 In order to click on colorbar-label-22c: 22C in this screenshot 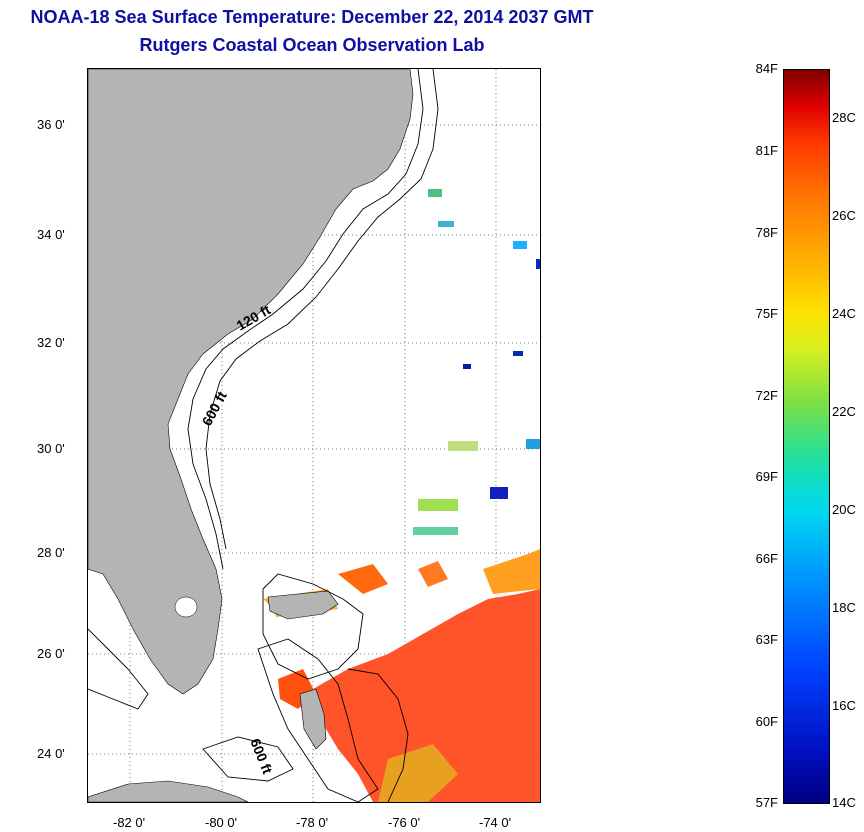, I will do `click(844, 411)`.